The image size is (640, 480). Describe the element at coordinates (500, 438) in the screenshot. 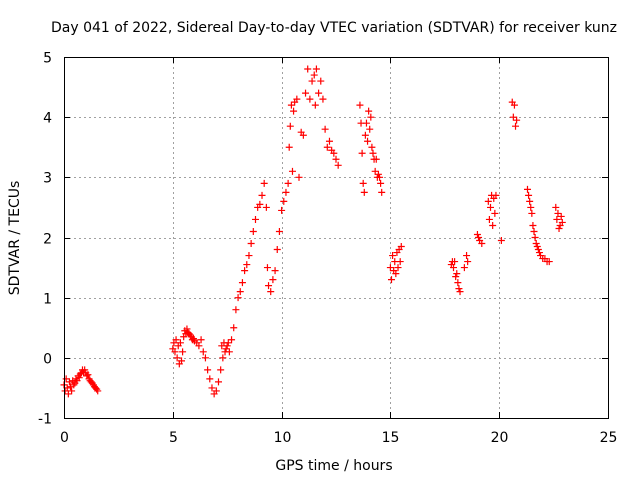

I see `x-tick-label: 20` at that location.